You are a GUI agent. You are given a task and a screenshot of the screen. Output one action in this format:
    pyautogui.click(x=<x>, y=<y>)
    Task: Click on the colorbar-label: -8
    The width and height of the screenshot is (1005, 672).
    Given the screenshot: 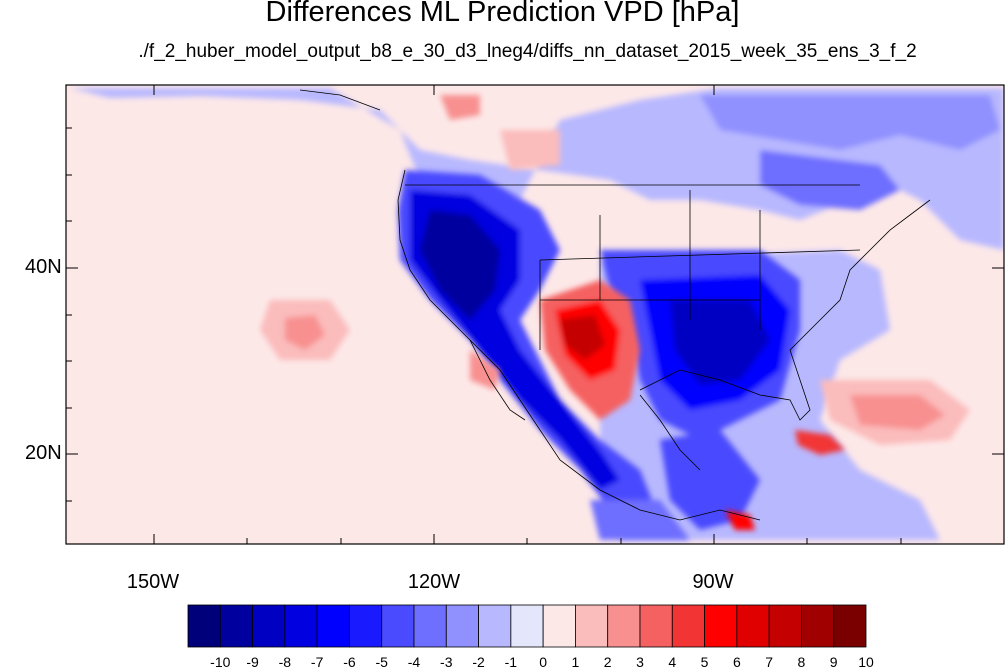 What is the action you would take?
    pyautogui.click(x=285, y=662)
    